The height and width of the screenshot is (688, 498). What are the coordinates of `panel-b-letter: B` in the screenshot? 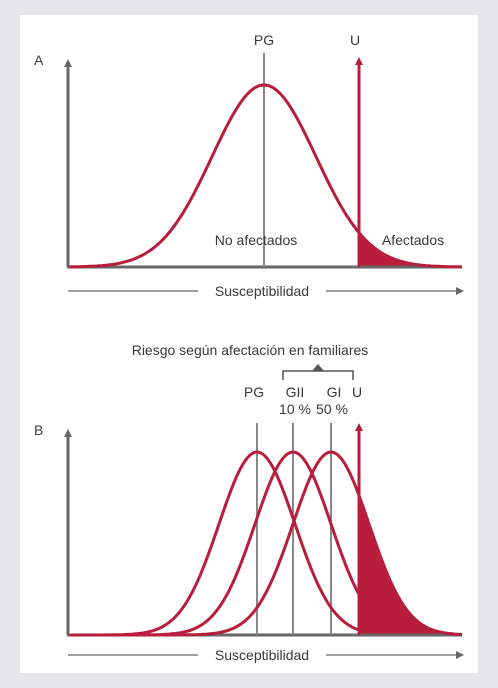 It's located at (38, 430).